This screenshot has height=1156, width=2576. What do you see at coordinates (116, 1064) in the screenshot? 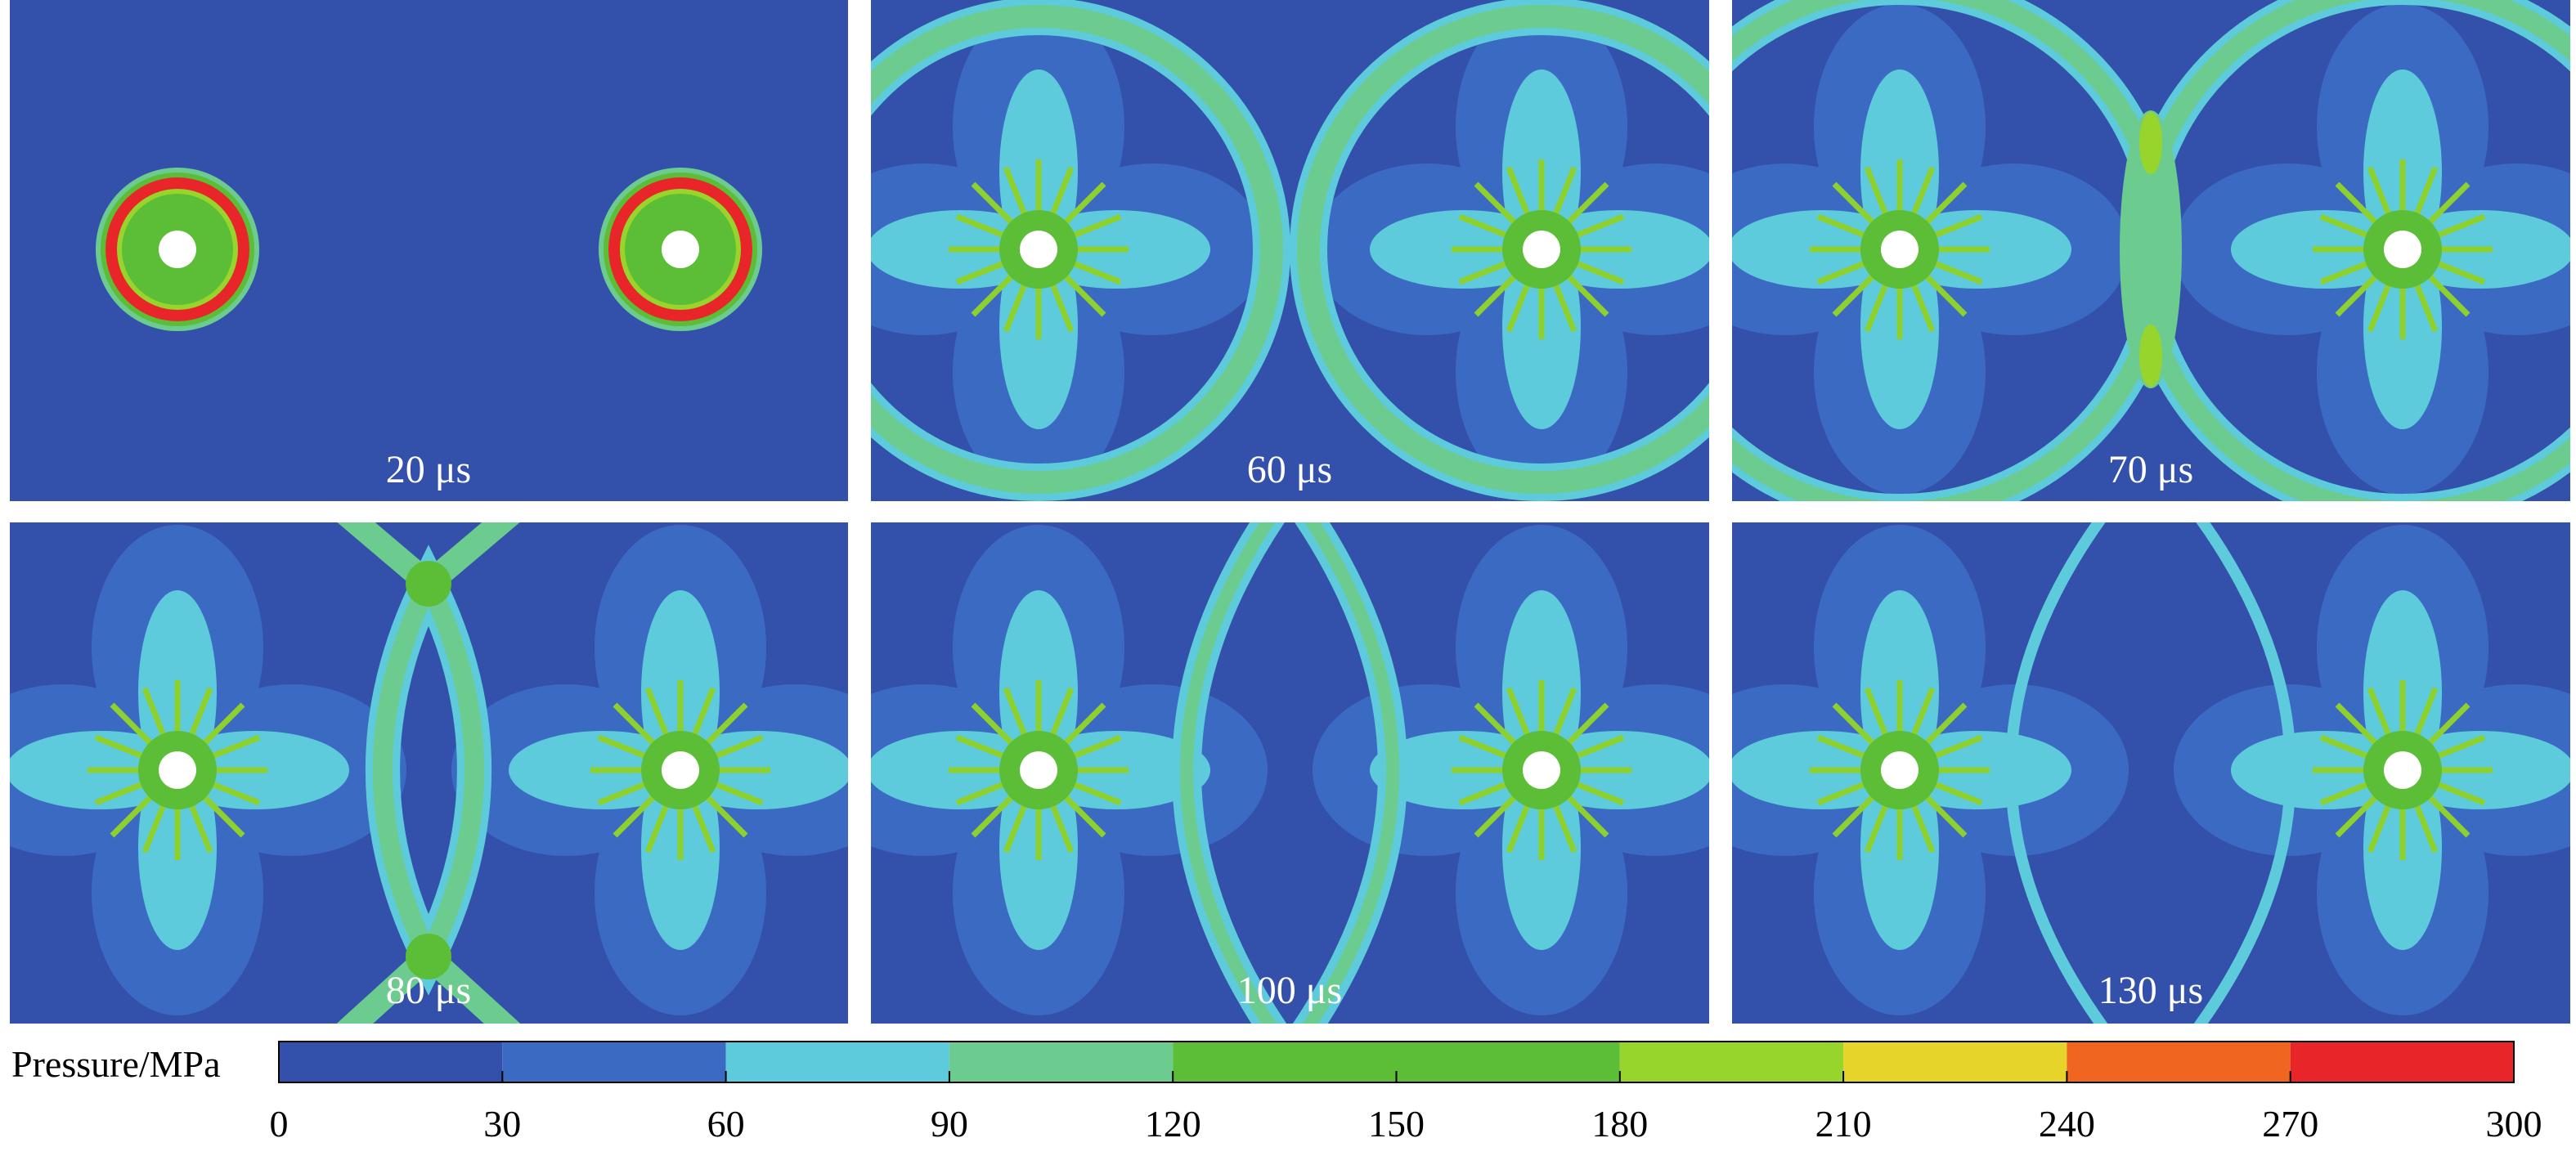
I see `colorbar-label: Pressure/MPa` at bounding box center [116, 1064].